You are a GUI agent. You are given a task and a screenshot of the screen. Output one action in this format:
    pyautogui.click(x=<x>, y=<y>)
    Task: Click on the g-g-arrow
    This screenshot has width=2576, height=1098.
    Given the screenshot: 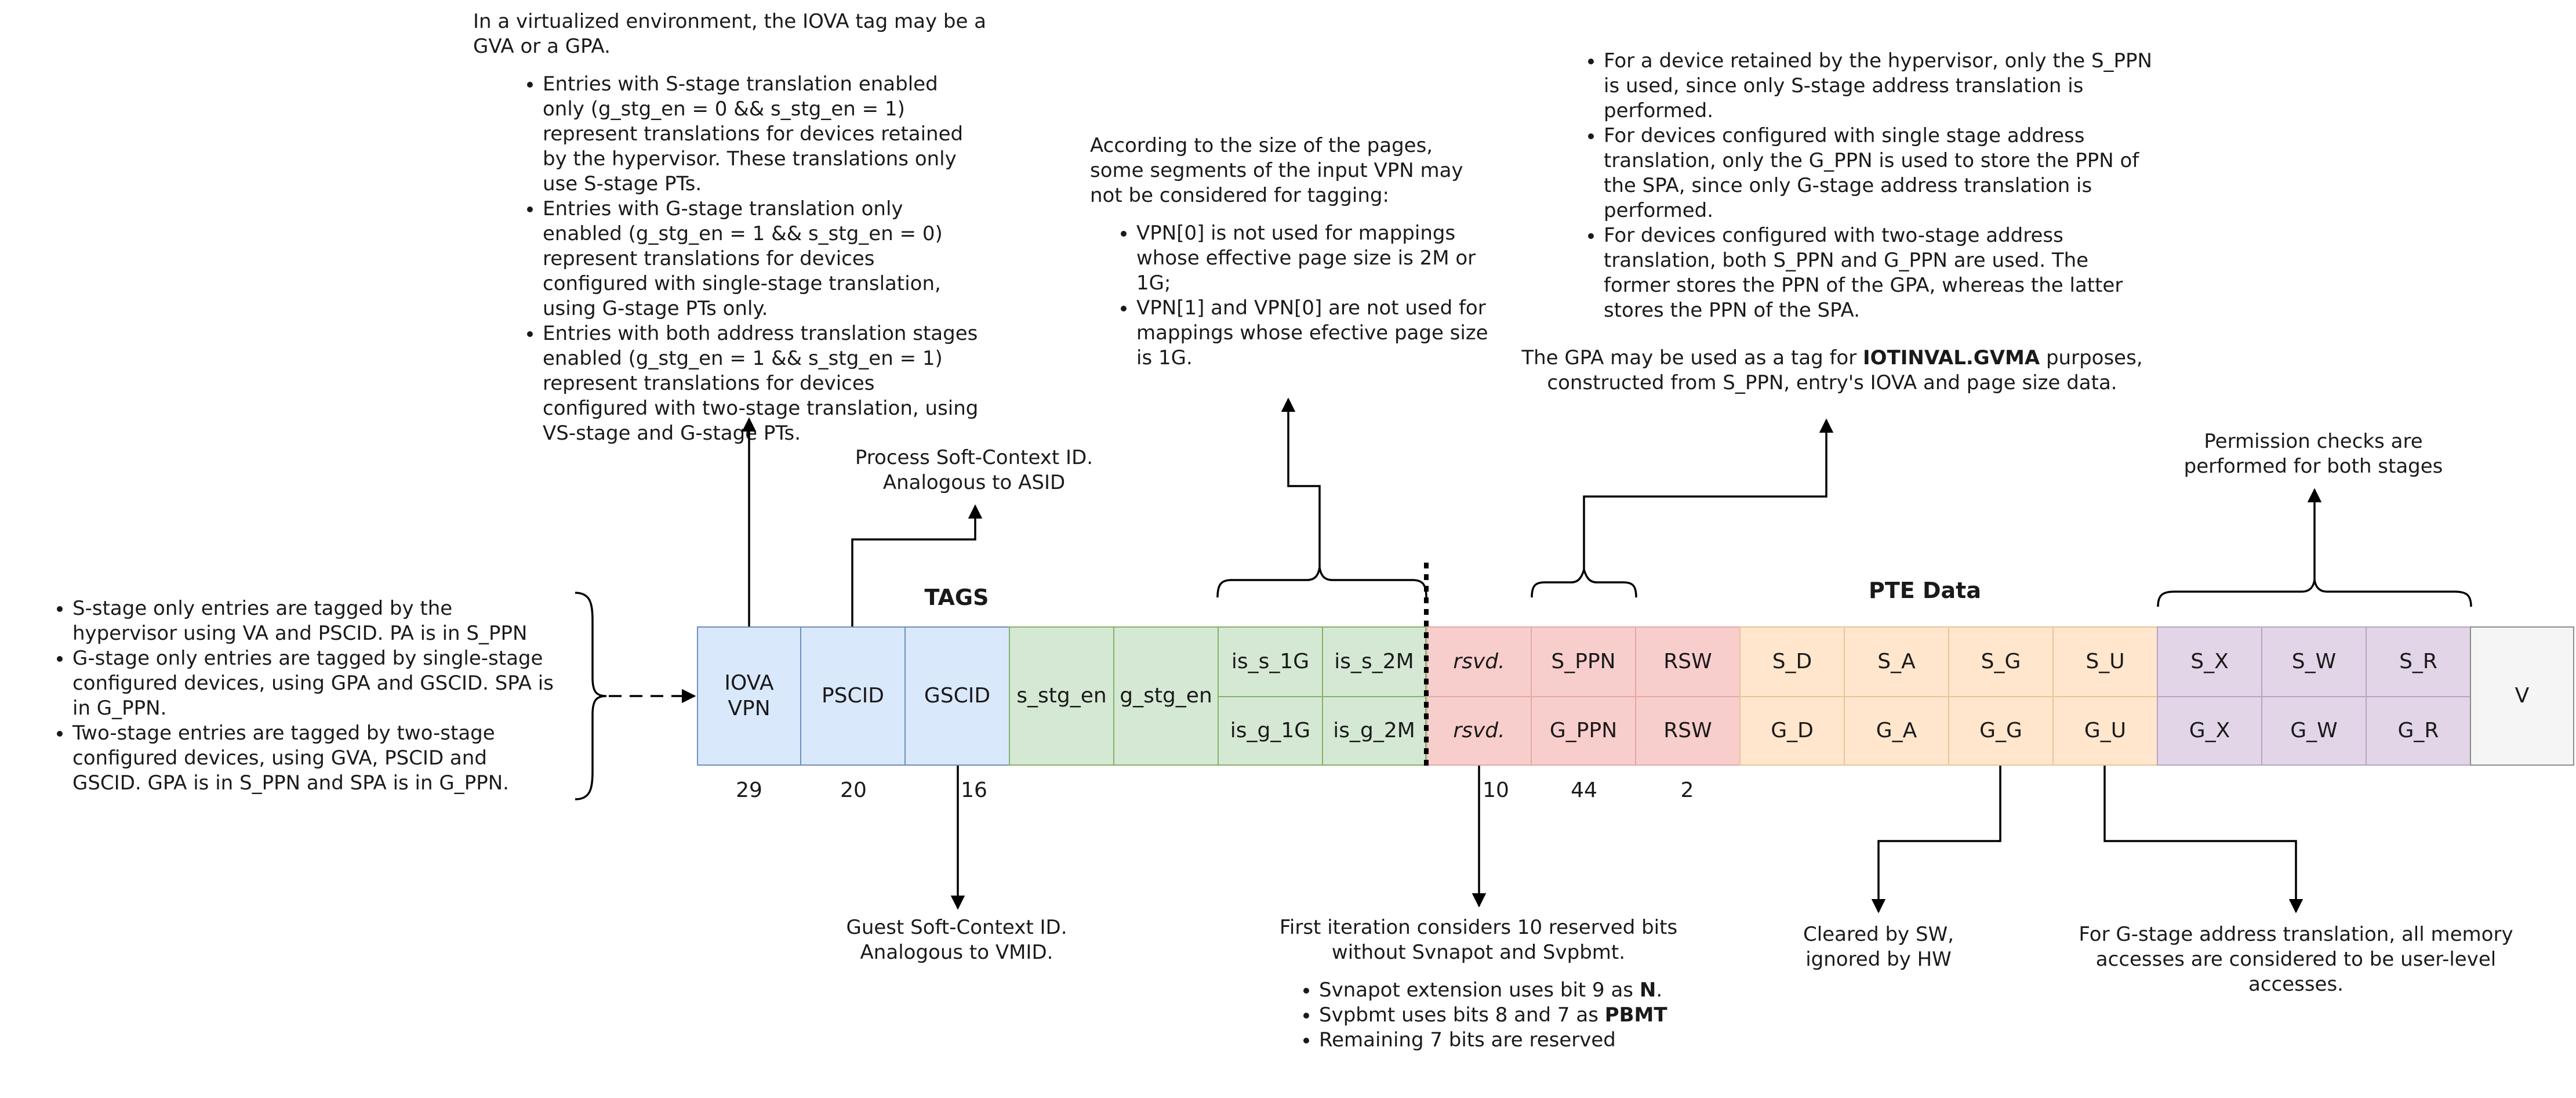 What is the action you would take?
    pyautogui.click(x=1936, y=840)
    